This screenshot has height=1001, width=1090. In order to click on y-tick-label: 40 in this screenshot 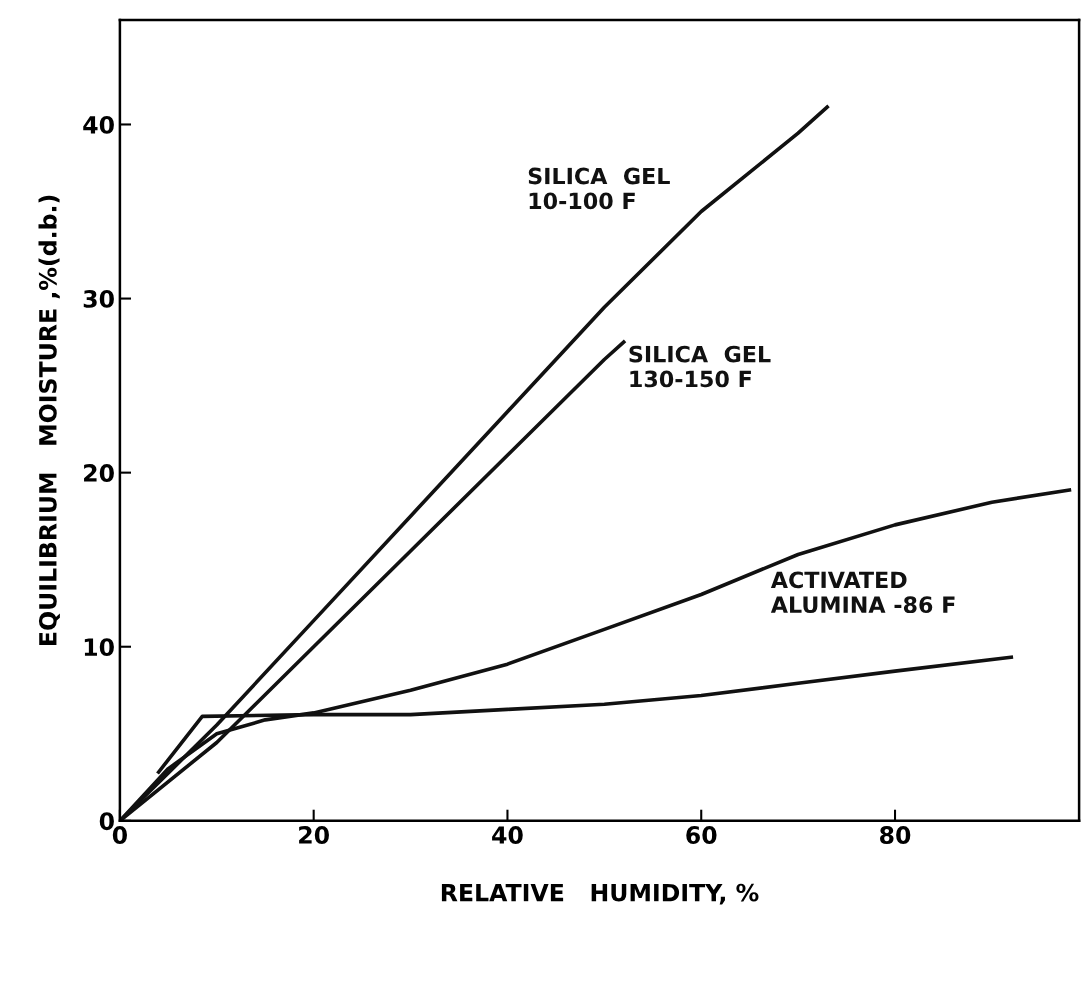, I will do `click(98, 124)`.